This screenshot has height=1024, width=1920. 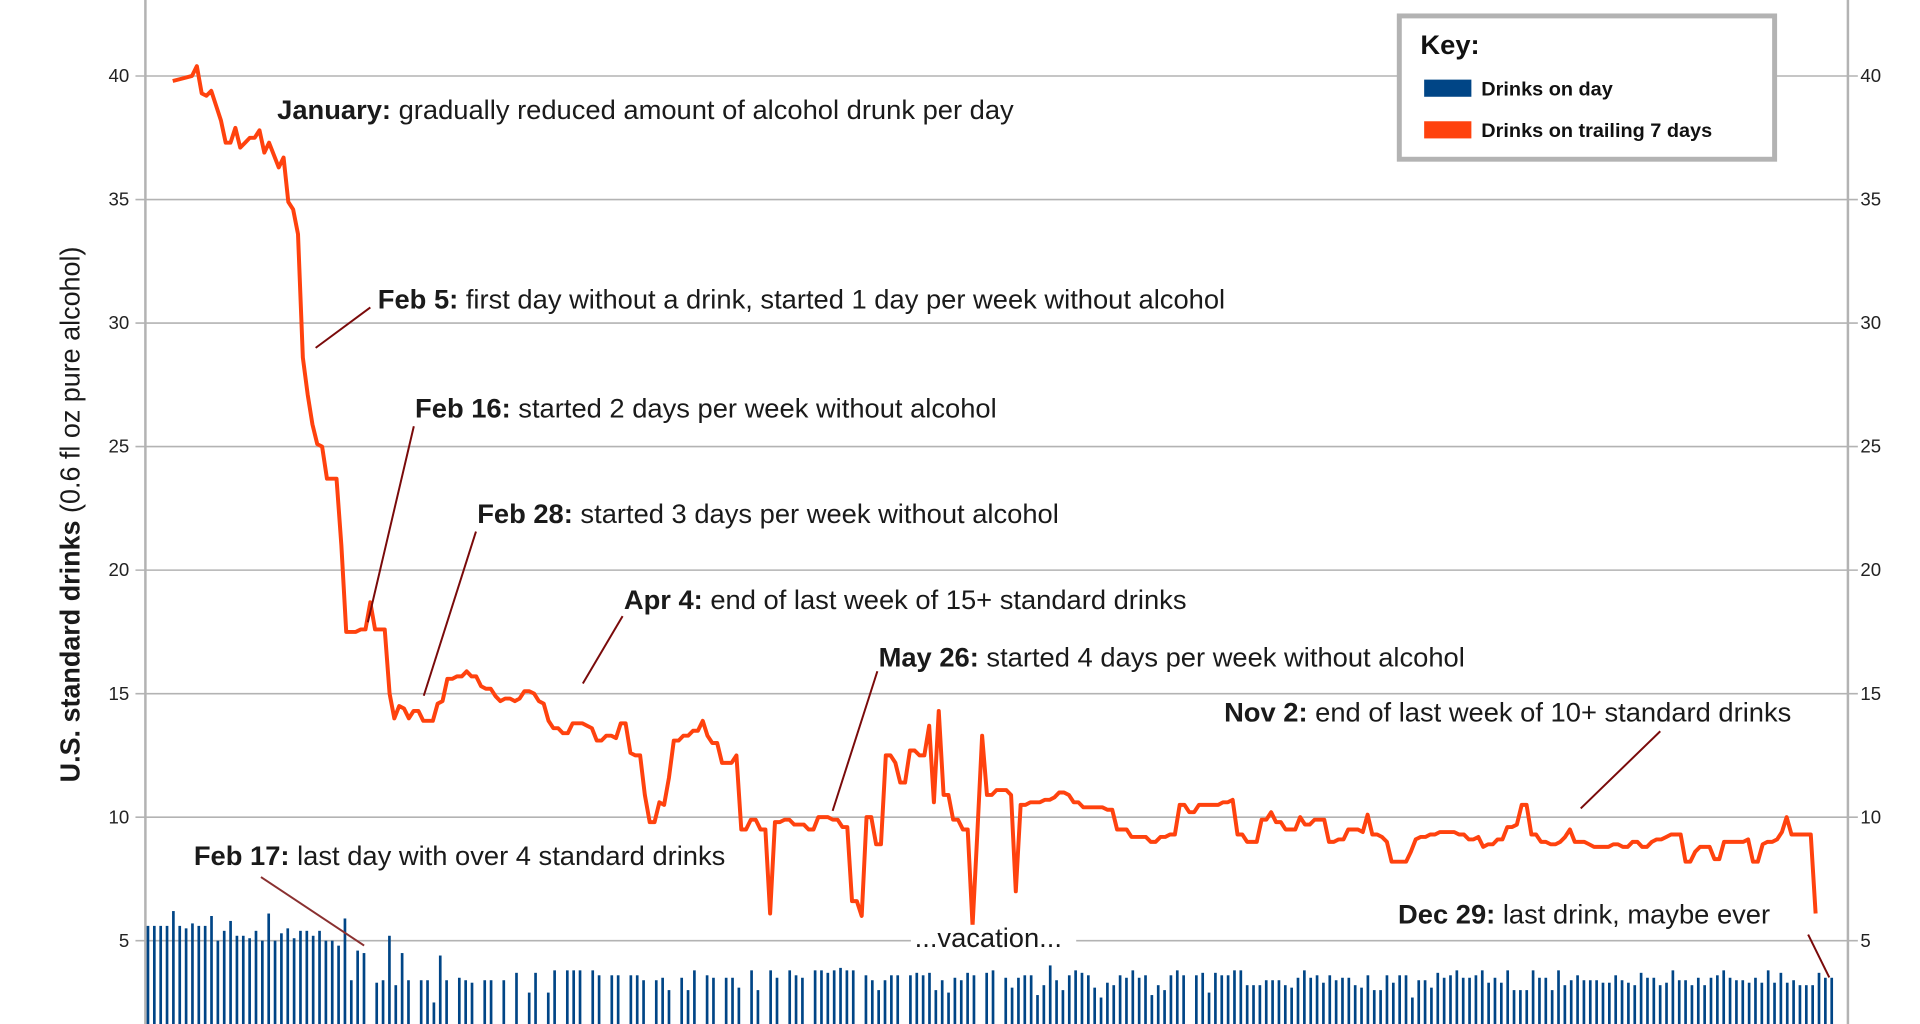 I want to click on leader-feb16, so click(x=390, y=524).